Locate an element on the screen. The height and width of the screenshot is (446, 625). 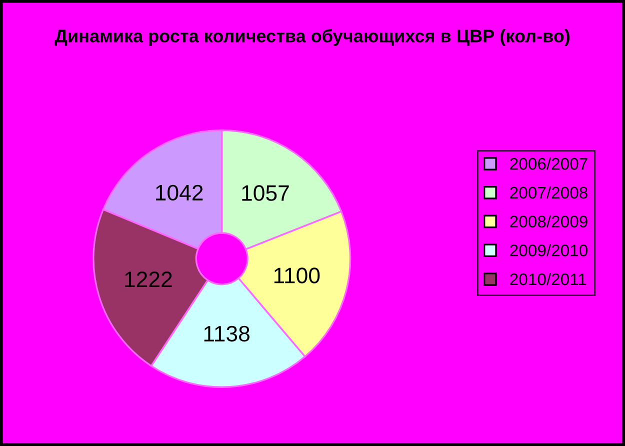
legend-label: 2008/2009 is located at coordinates (549, 221).